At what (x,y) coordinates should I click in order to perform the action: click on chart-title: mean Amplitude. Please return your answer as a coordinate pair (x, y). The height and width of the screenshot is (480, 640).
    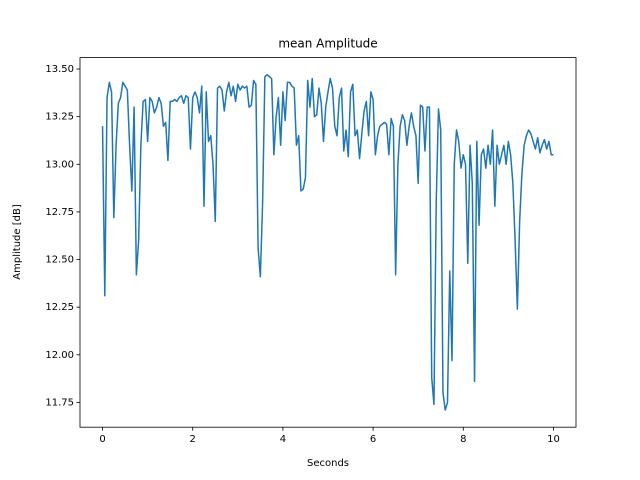
    Looking at the image, I should click on (327, 44).